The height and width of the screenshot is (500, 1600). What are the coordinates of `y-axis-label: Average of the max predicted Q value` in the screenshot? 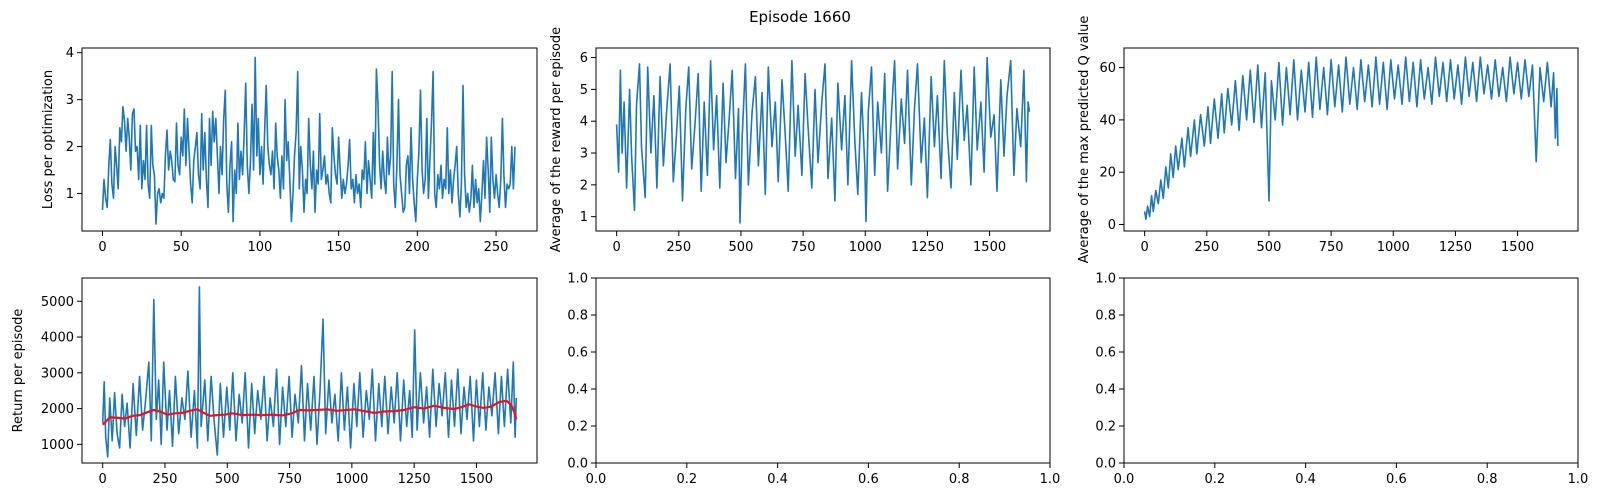 It's located at (1084, 140).